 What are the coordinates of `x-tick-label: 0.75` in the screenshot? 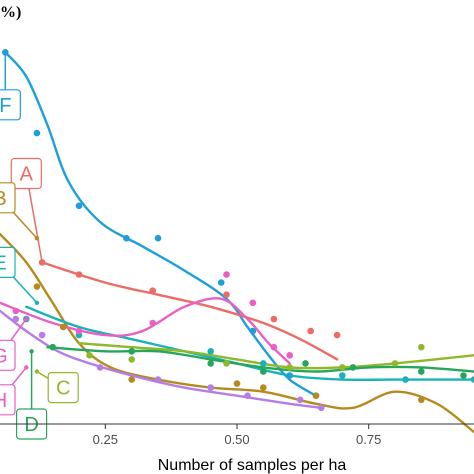 It's located at (368, 439).